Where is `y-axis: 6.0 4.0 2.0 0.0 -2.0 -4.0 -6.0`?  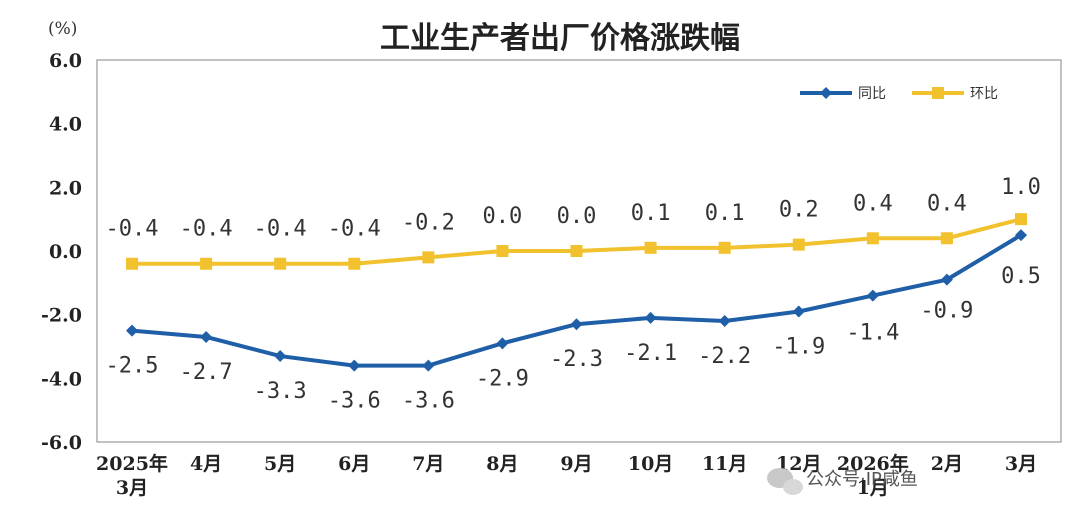 y-axis: 6.0 4.0 2.0 0.0 -2.0 -4.0 -6.0 is located at coordinates (61, 252).